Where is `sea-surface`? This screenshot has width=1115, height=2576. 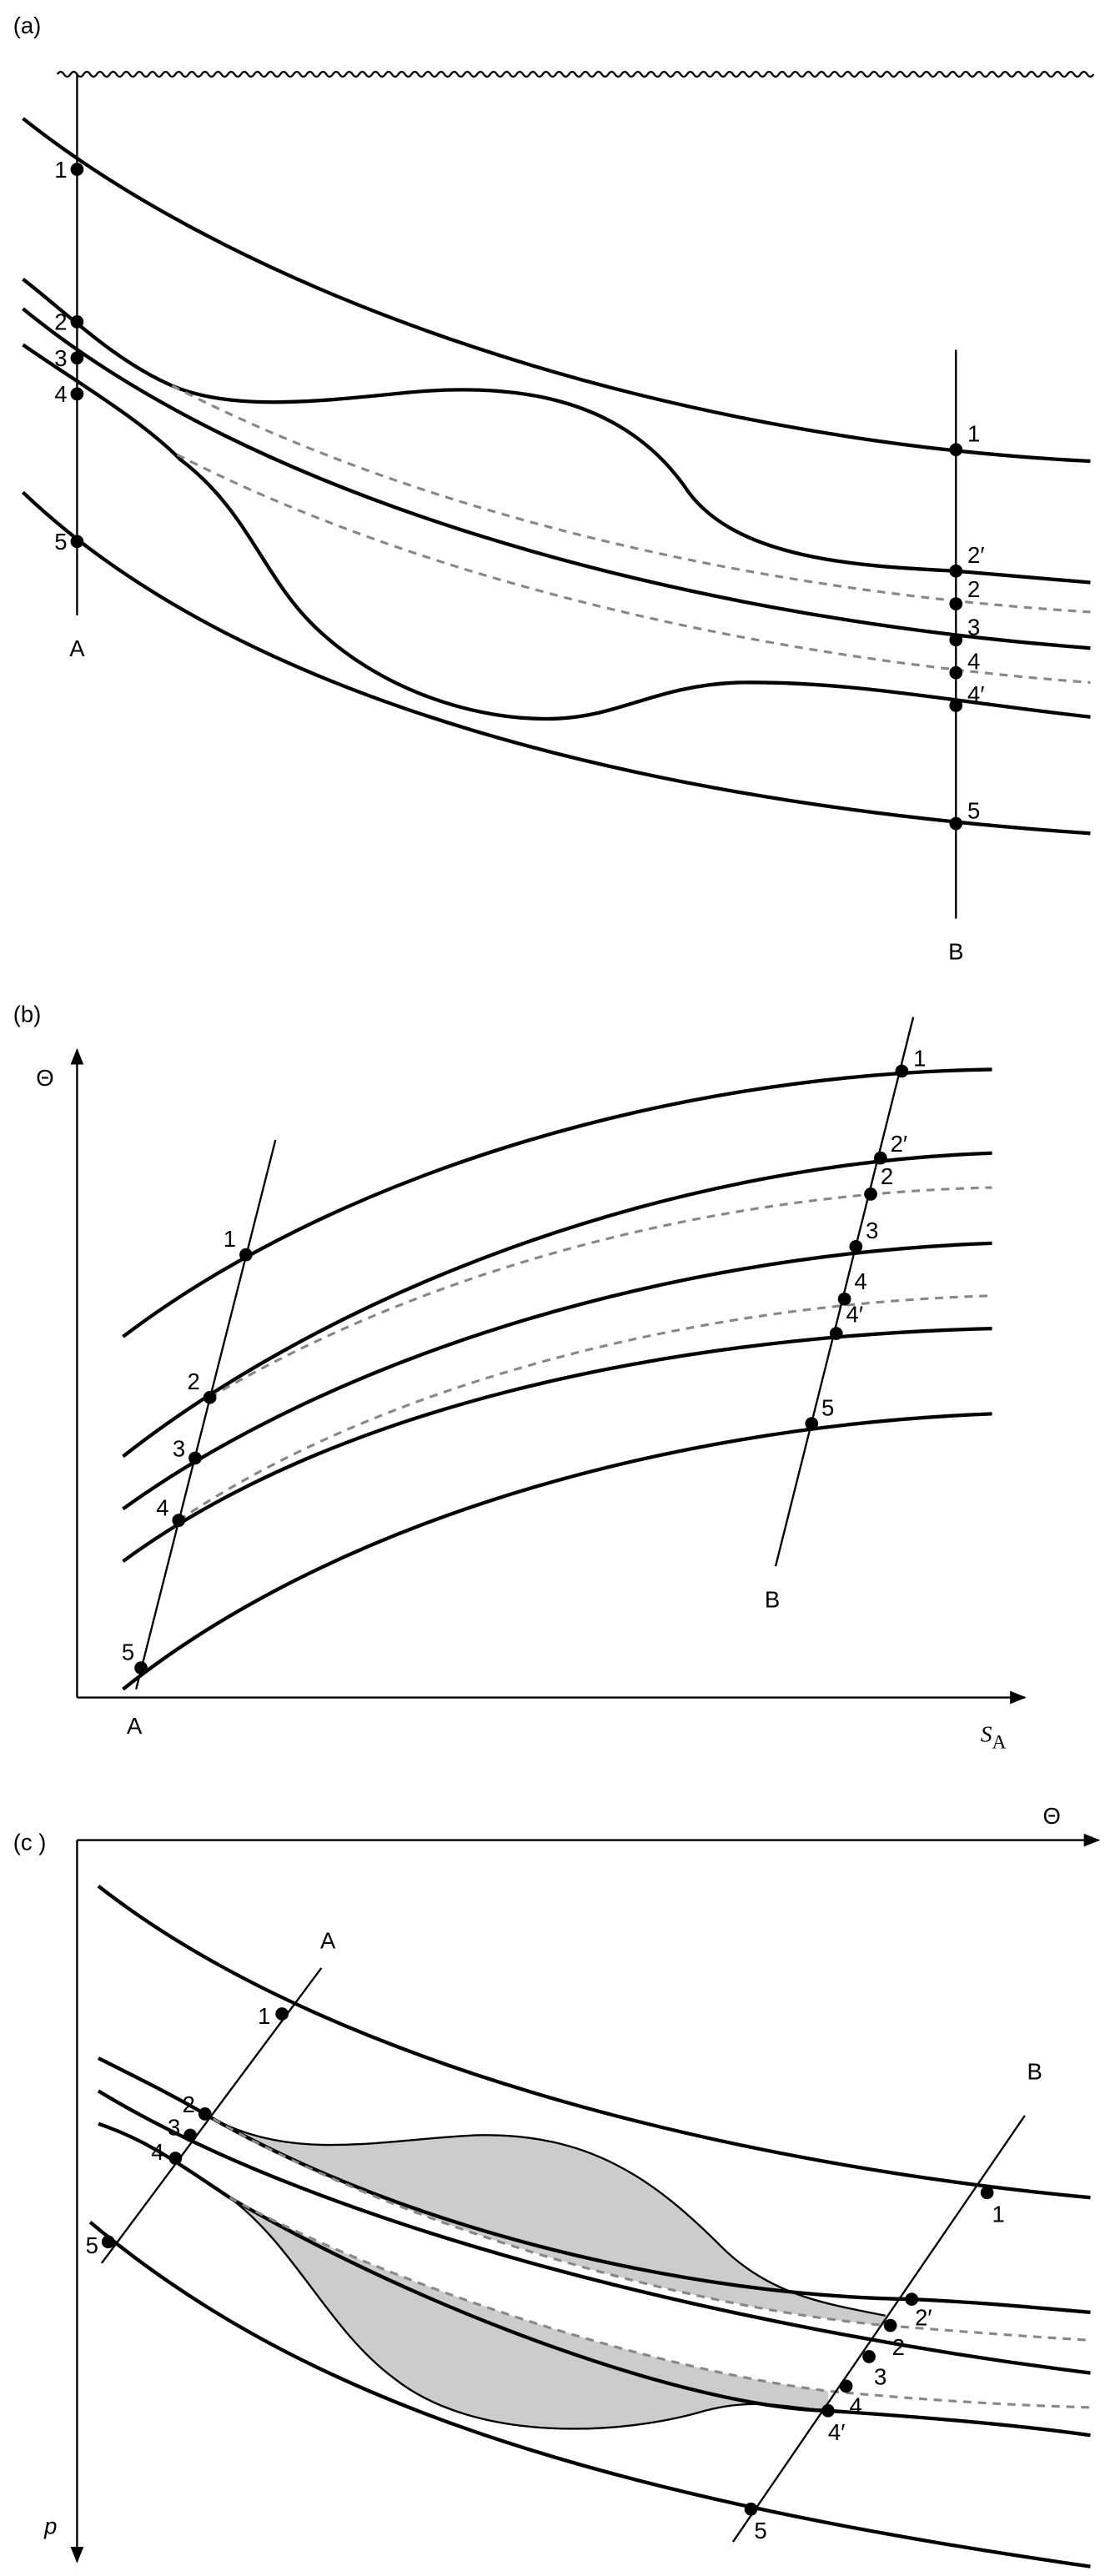
sea-surface is located at coordinates (575, 74).